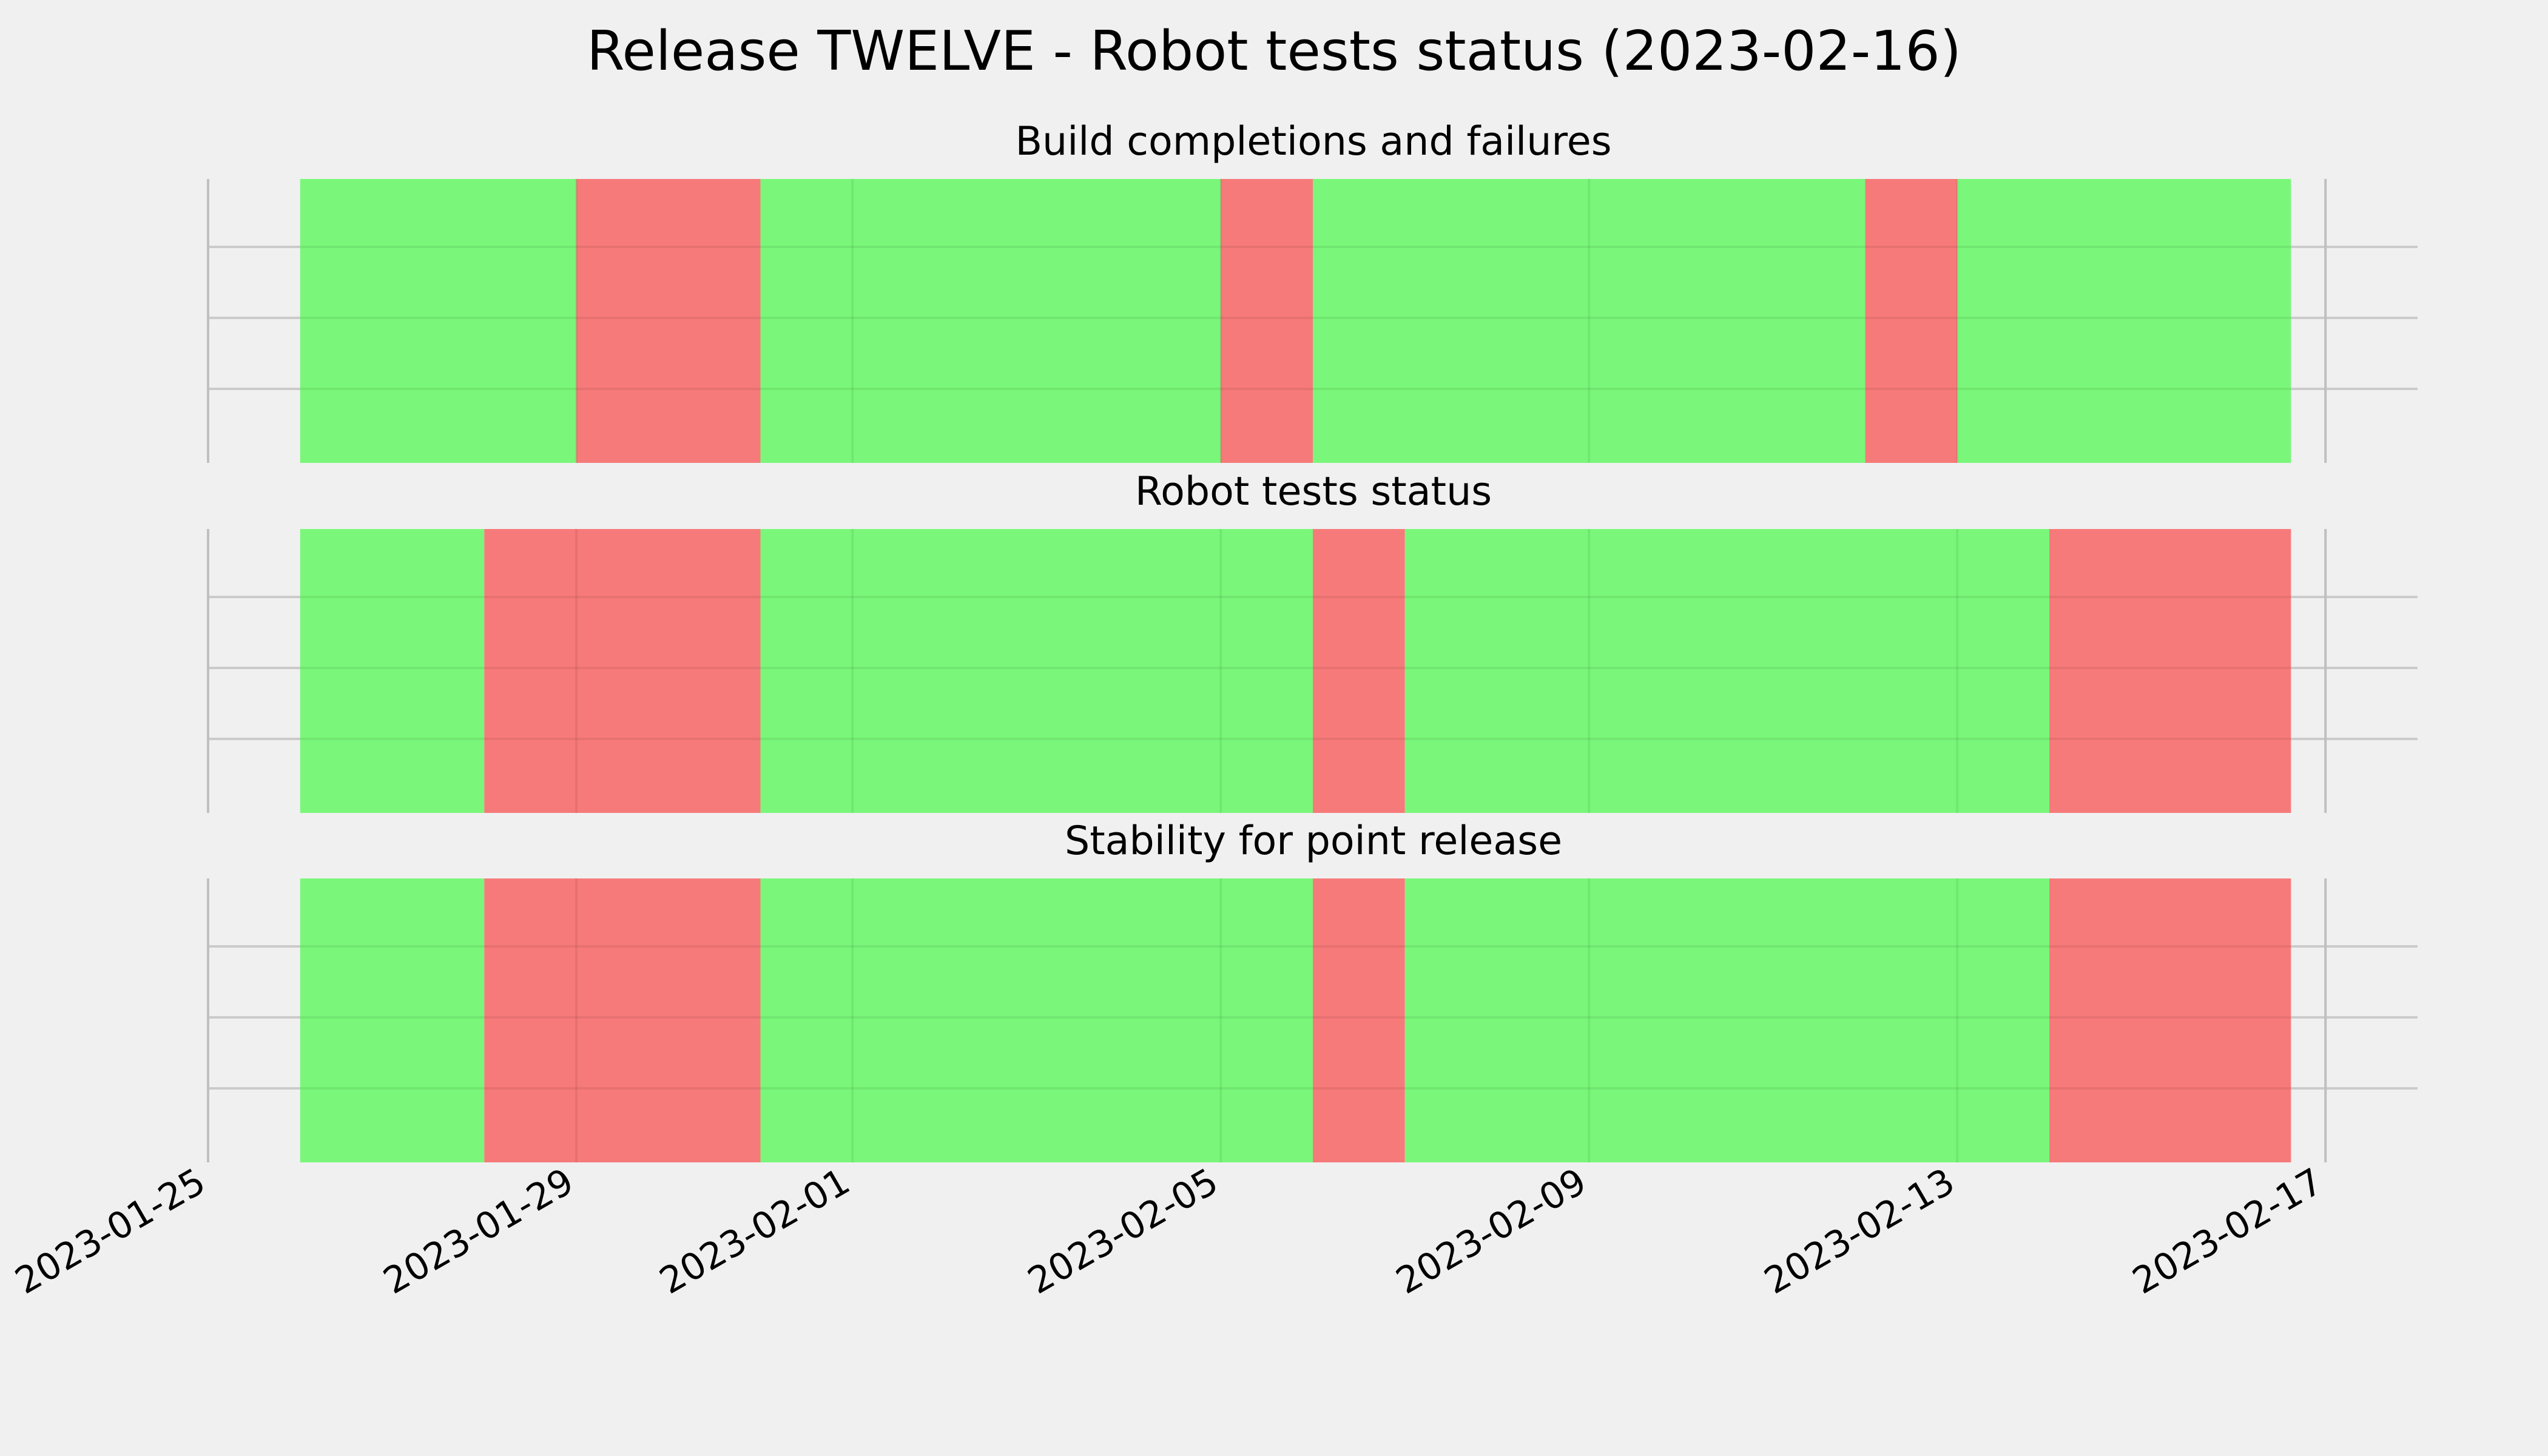  I want to click on panel-title: Build completions and failures, so click(1313, 141).